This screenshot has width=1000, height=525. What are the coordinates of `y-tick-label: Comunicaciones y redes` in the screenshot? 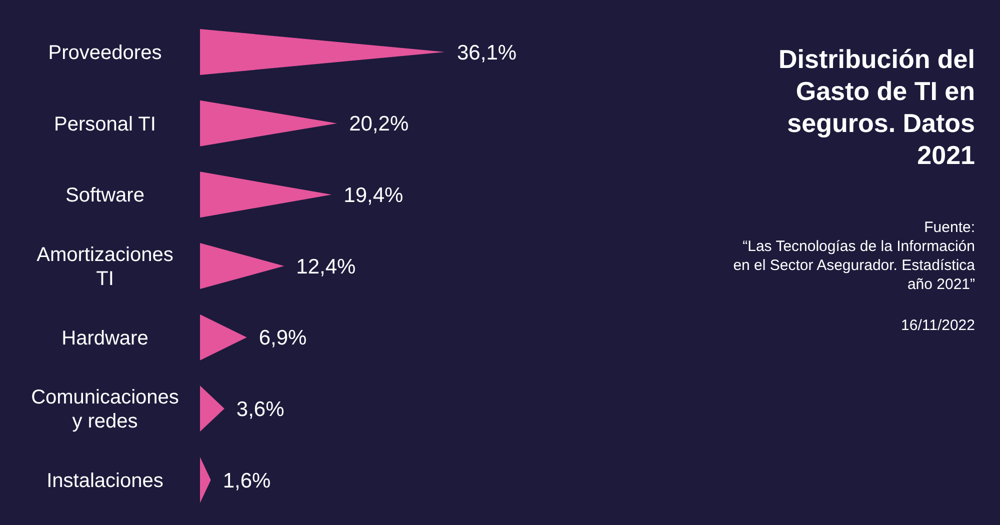 It's located at (105, 409).